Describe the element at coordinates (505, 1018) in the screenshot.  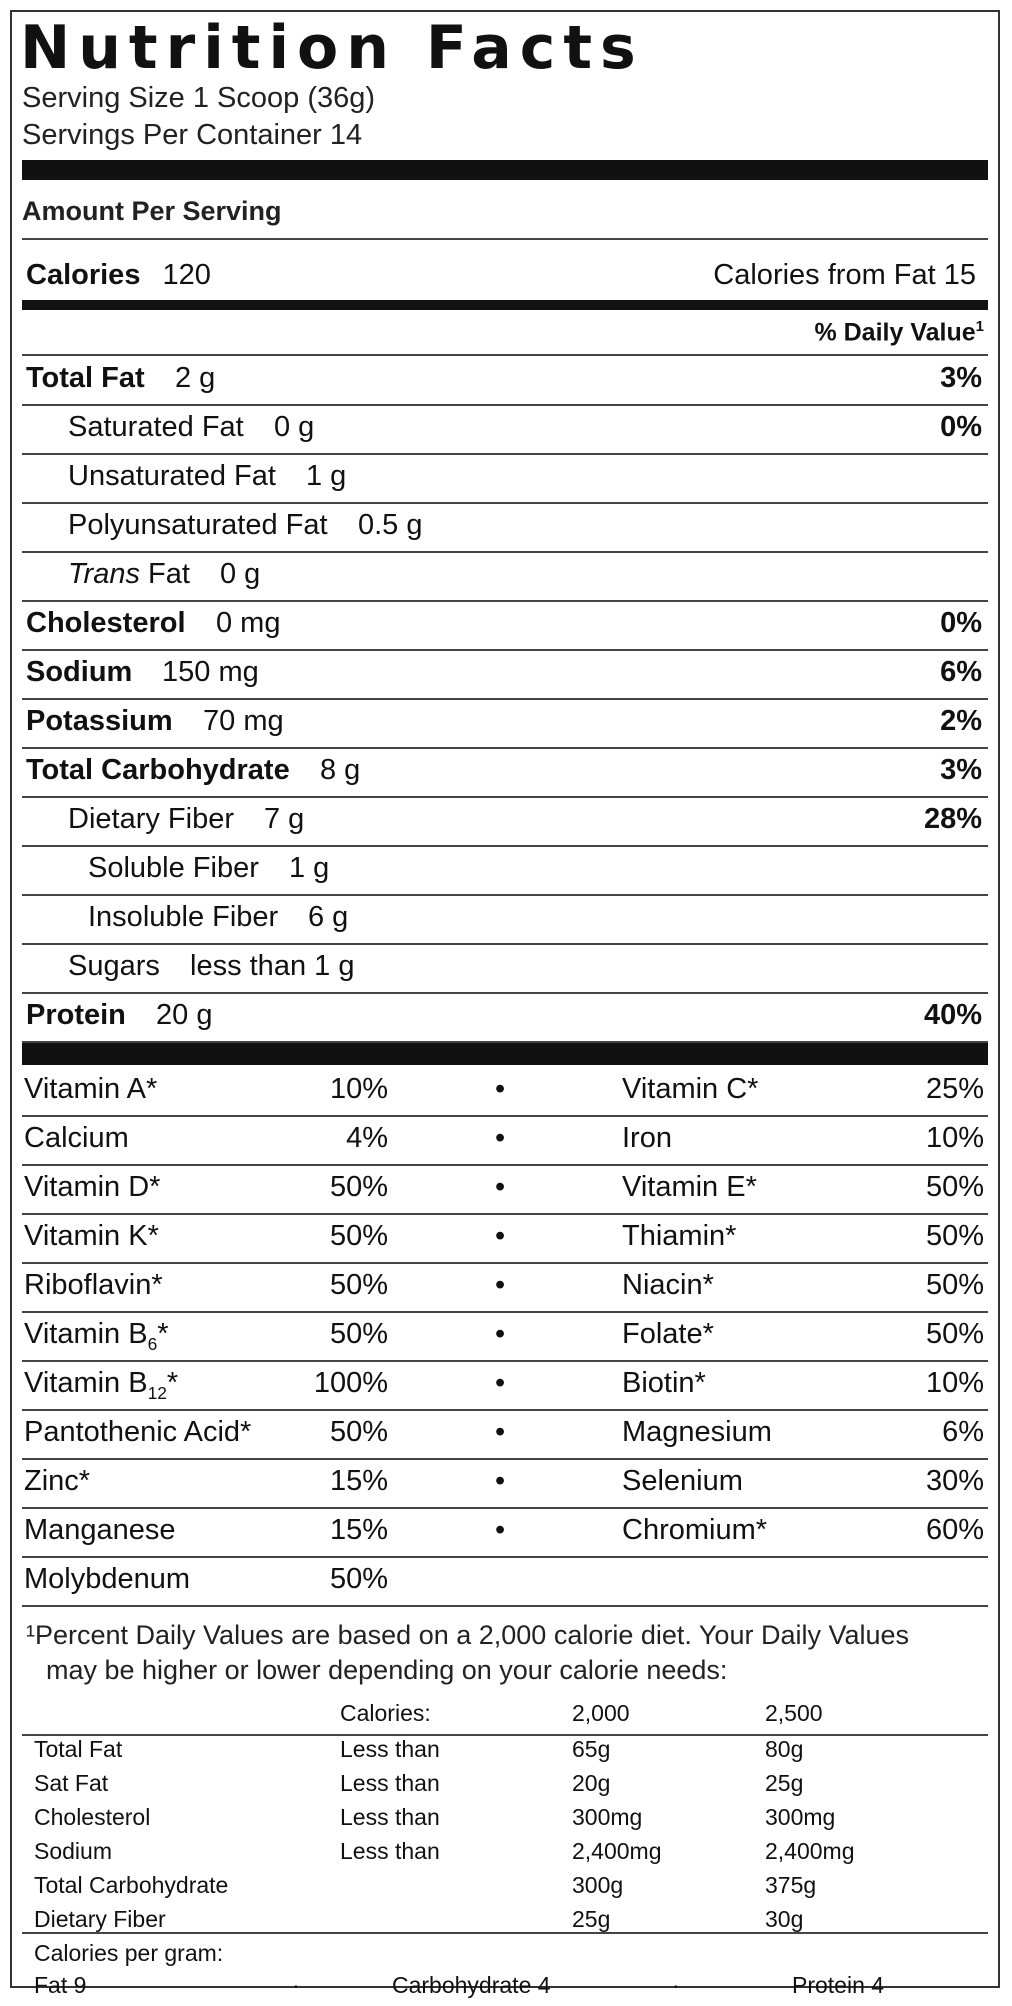
I see `nutrient-row: Protein 20 g 40%` at that location.